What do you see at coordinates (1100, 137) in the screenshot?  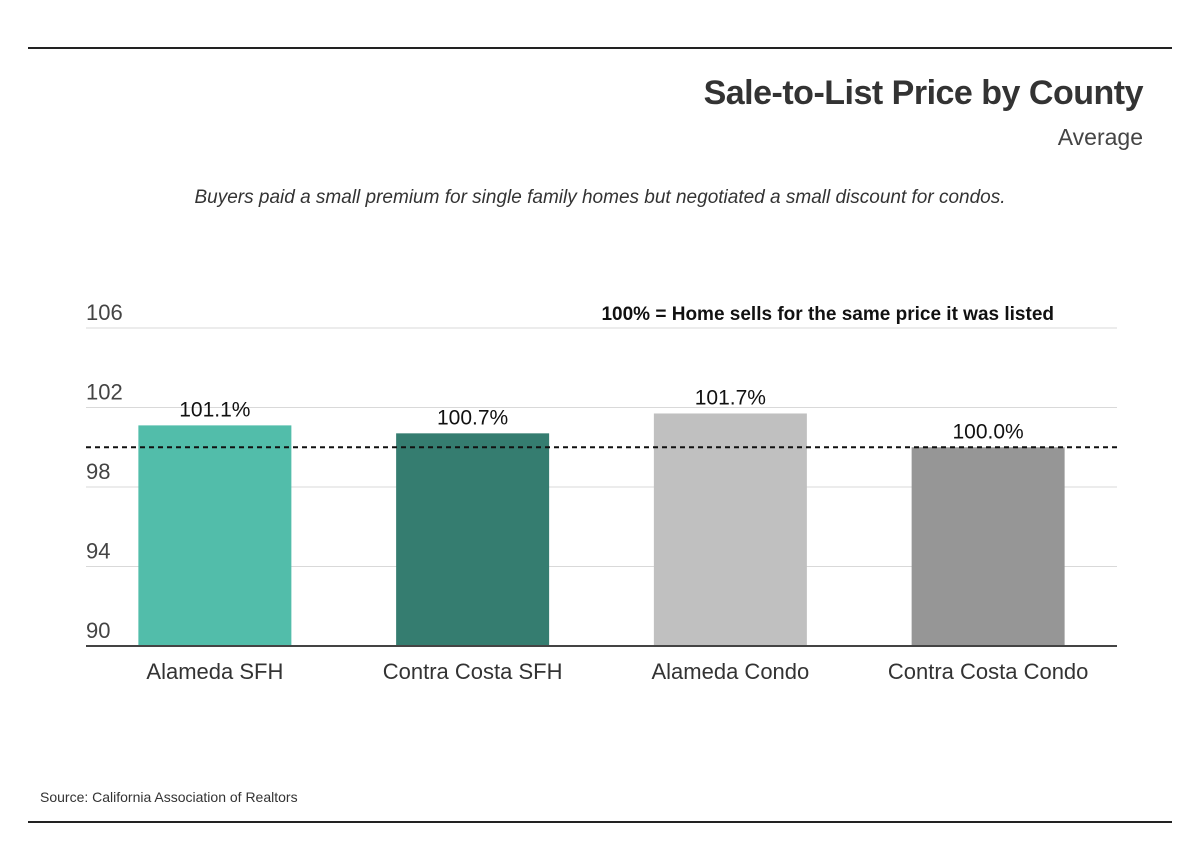 I see `chart-subtitle: Average` at bounding box center [1100, 137].